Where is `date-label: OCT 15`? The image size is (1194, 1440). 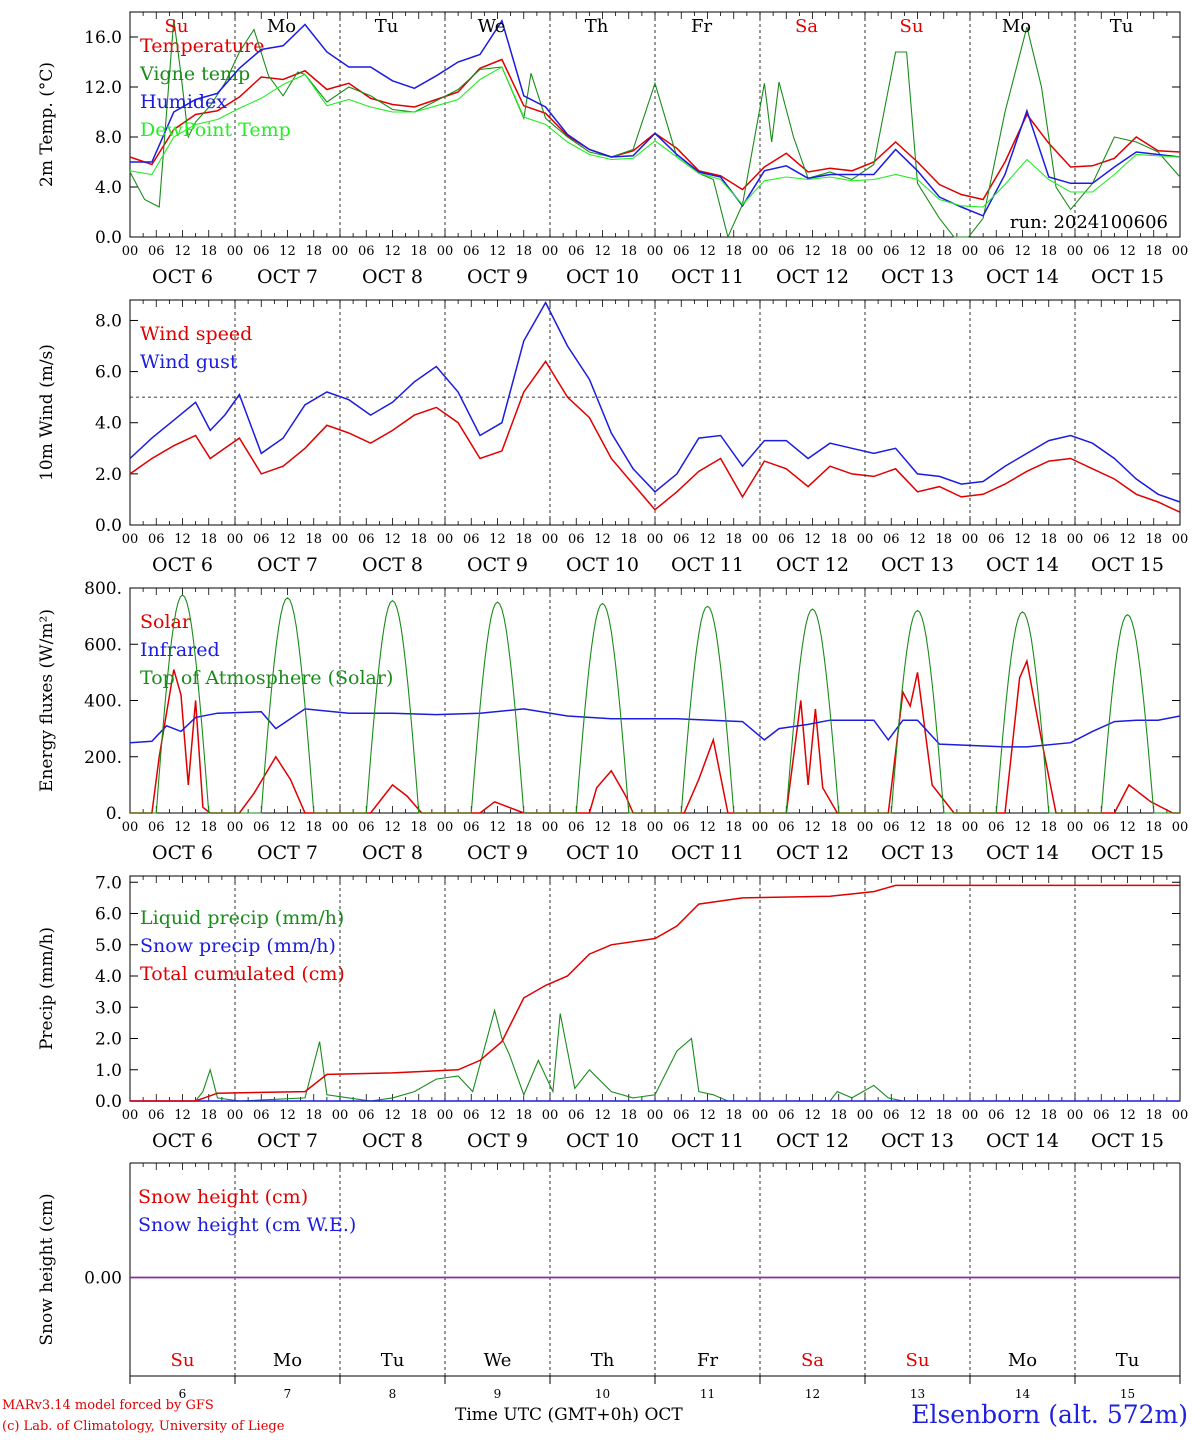
date-label: OCT 15 is located at coordinates (1127, 277).